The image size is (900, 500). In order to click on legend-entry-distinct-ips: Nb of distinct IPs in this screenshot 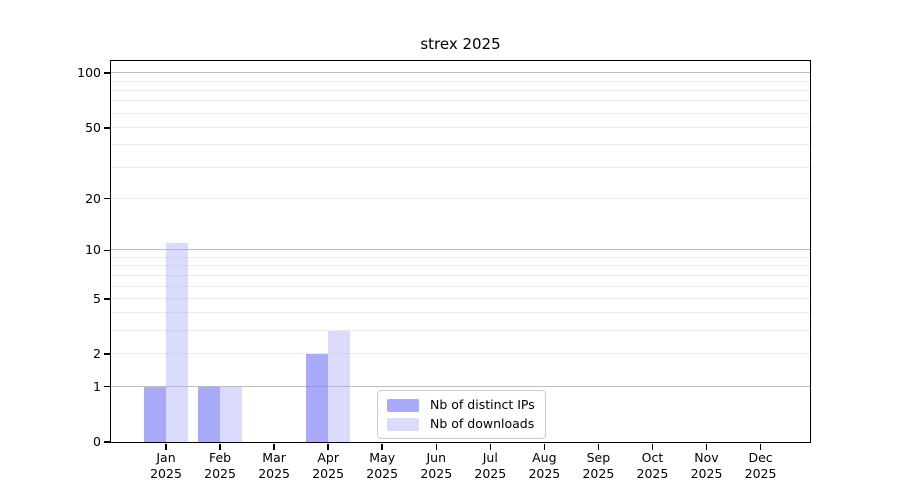, I will do `click(461, 405)`.